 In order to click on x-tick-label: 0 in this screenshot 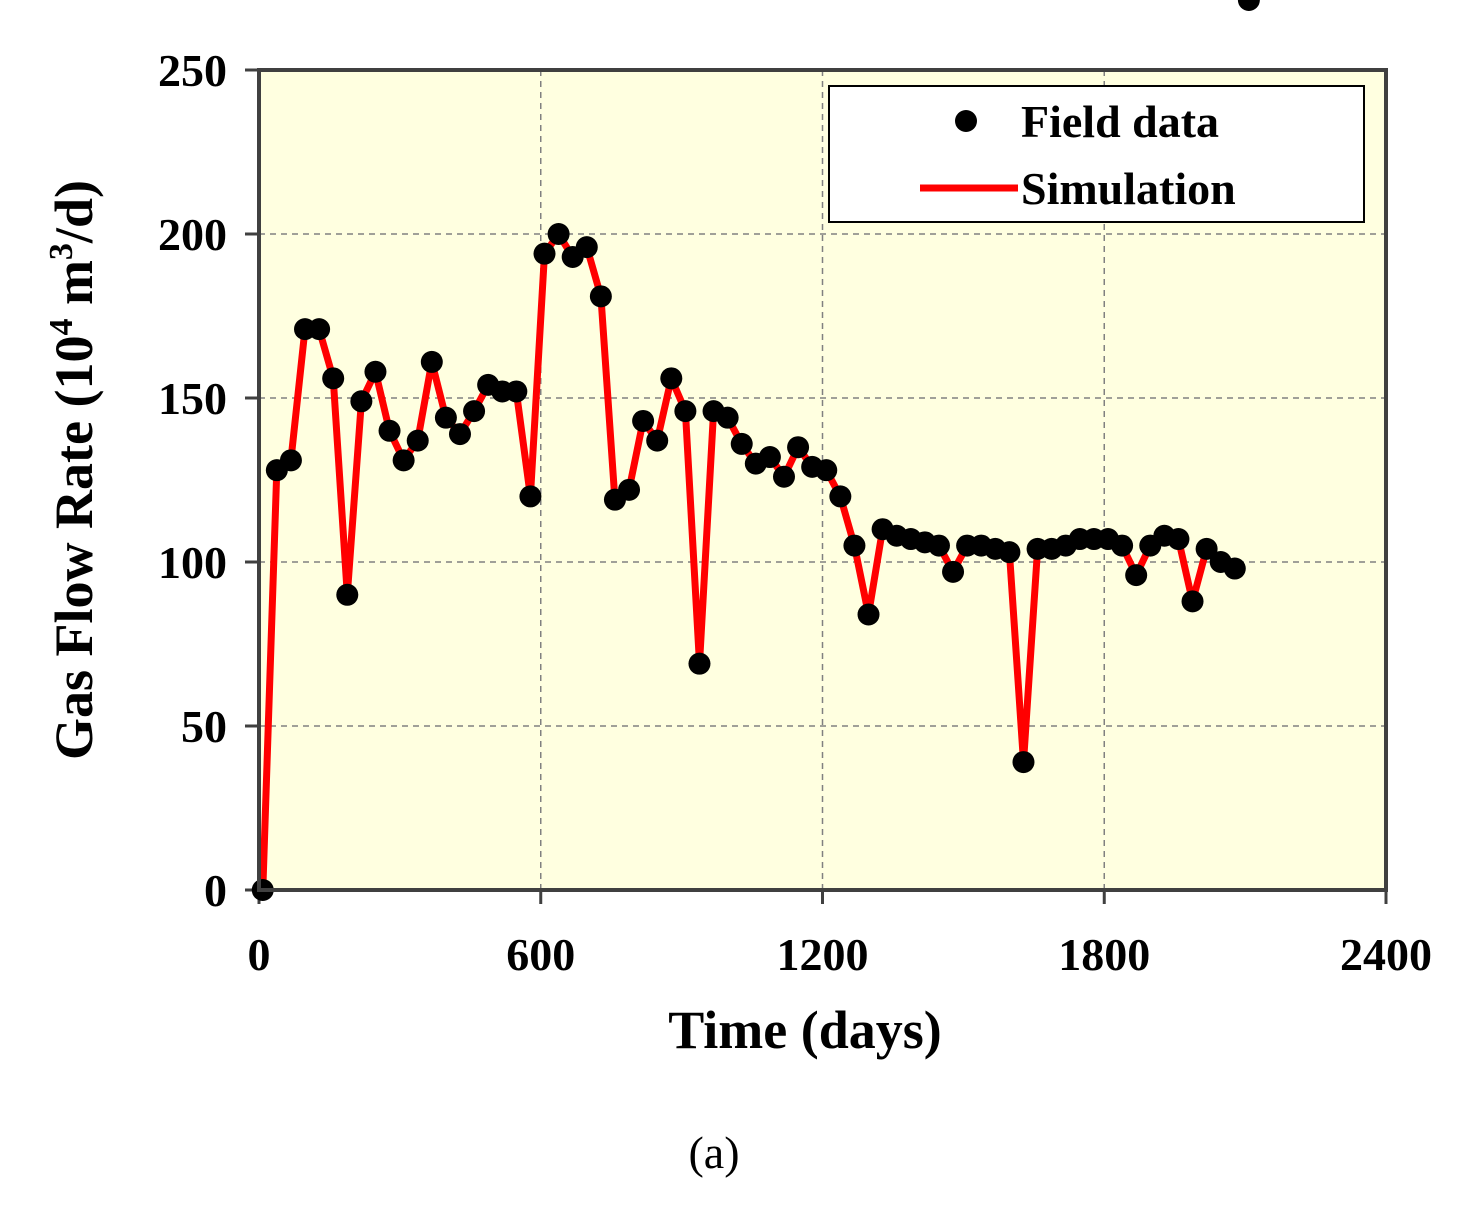, I will do `click(259, 954)`.